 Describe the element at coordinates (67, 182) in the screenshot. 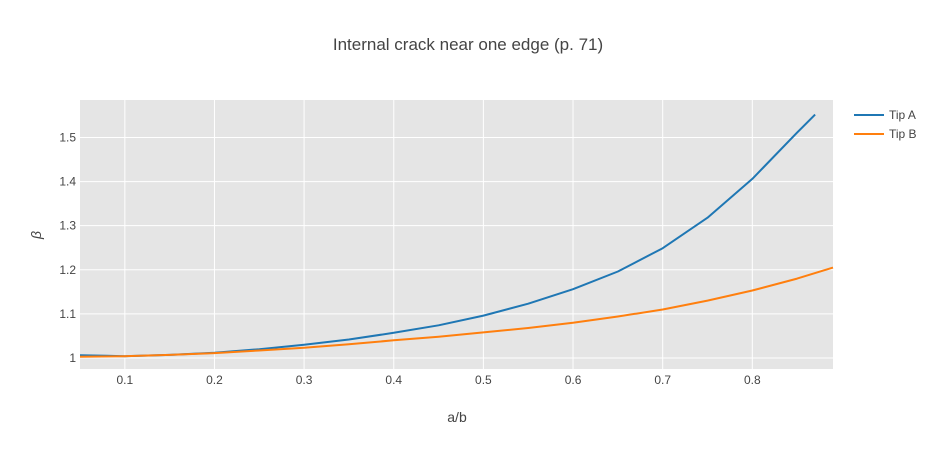

I see `y-tick-label: 1.4` at that location.